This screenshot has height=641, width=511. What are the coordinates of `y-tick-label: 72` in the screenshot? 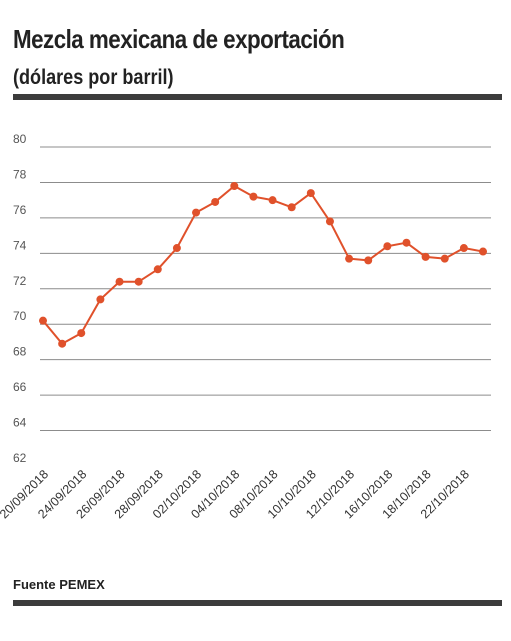 It's located at (20, 281).